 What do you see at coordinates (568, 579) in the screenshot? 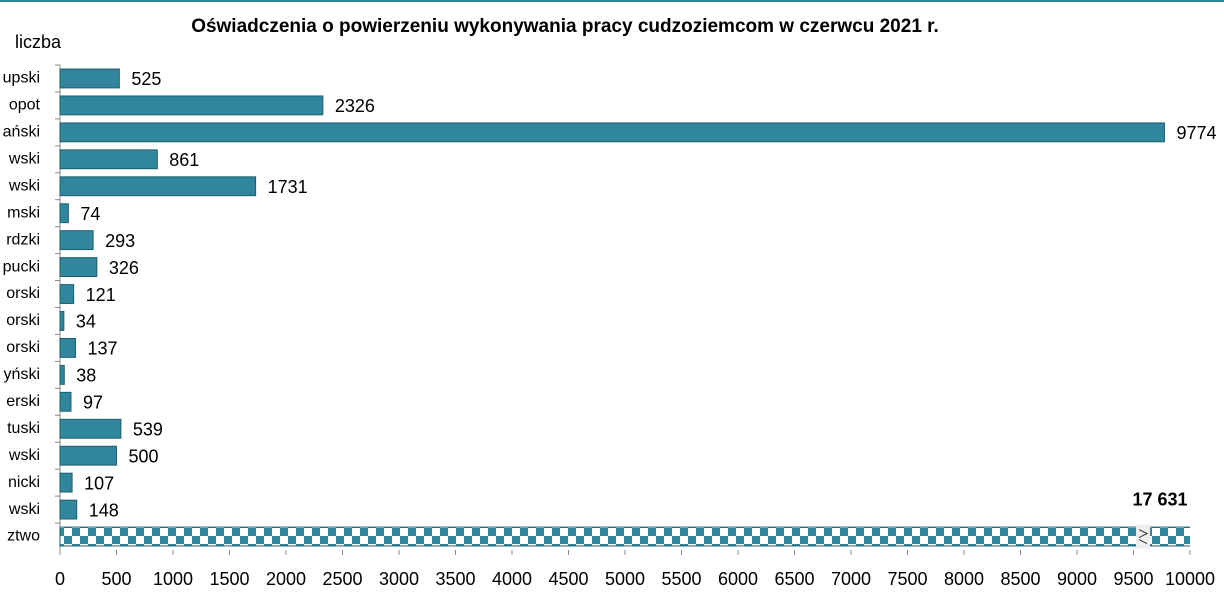
I see `x-tick-label: 4500` at bounding box center [568, 579].